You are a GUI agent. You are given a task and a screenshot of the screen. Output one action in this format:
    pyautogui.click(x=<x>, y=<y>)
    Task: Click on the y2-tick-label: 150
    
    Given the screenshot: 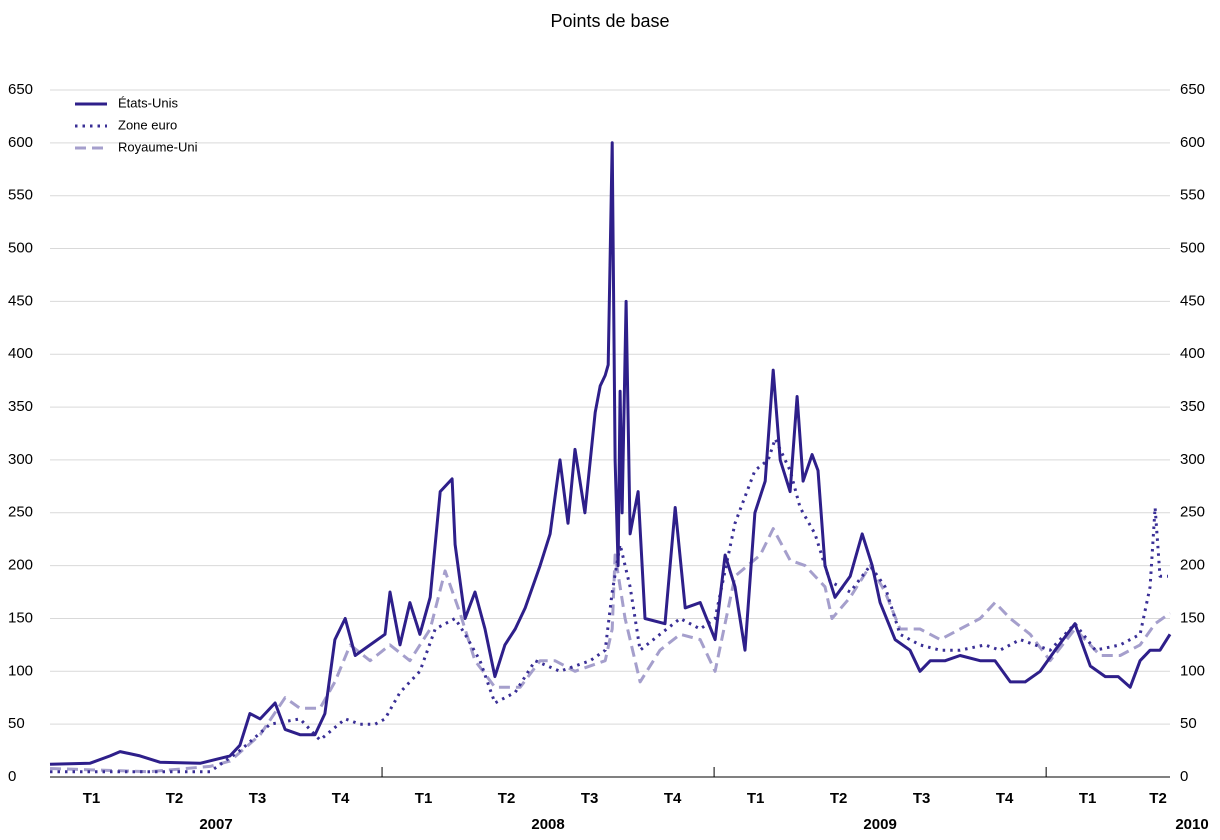 What is the action you would take?
    pyautogui.click(x=1192, y=617)
    